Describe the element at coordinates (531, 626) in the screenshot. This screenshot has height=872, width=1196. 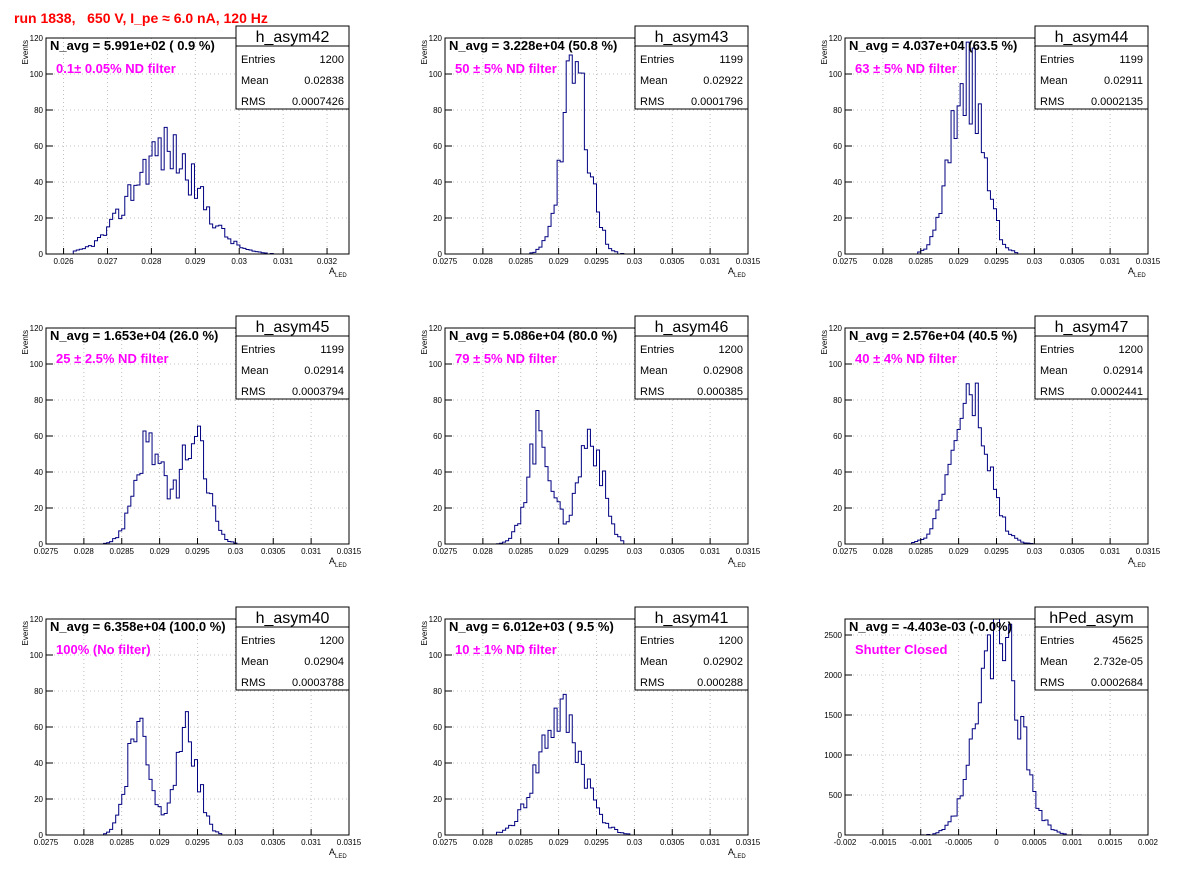
I see `navg-label: N_avg = 6.012e+03 ( 9.5 %)` at that location.